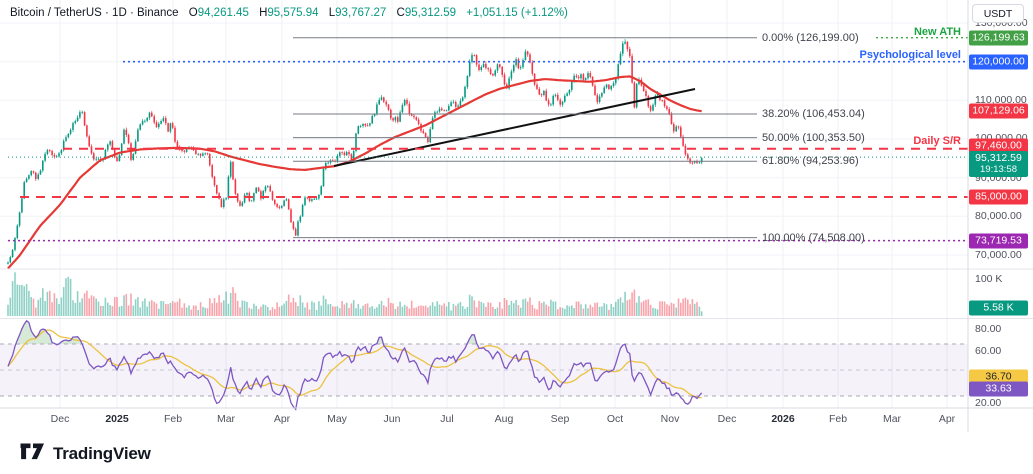 The width and height of the screenshot is (1033, 474). I want to click on price-level-badge: 126,199.63, so click(998, 38).